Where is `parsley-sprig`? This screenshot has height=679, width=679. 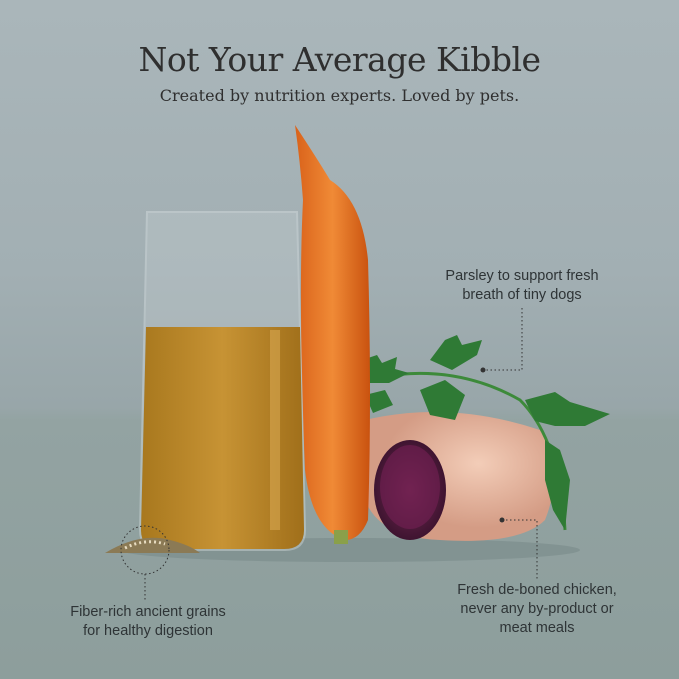 parsley-sprig is located at coordinates (486, 433).